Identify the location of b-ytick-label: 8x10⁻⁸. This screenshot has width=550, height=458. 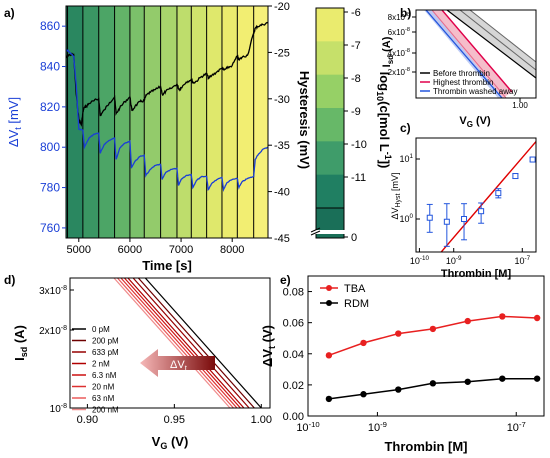
(399, 17).